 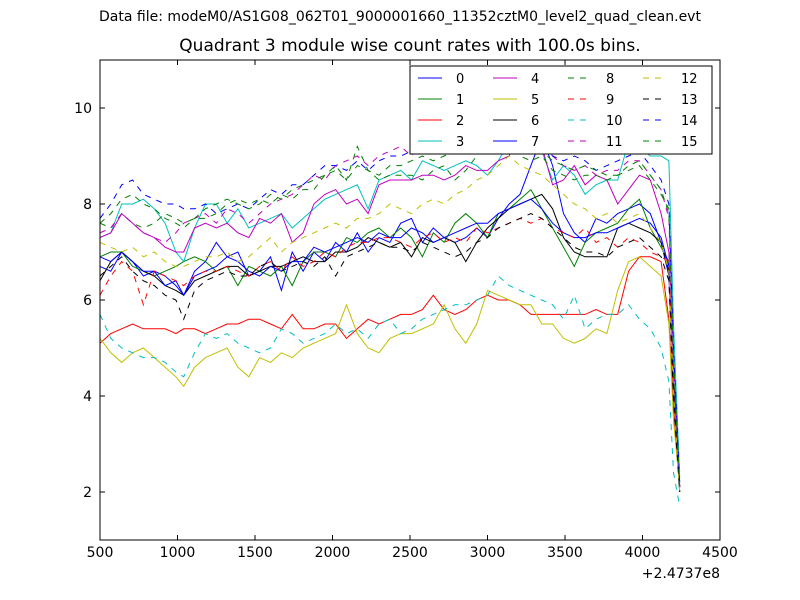 I want to click on x-tick-label: 3000, so click(x=488, y=553).